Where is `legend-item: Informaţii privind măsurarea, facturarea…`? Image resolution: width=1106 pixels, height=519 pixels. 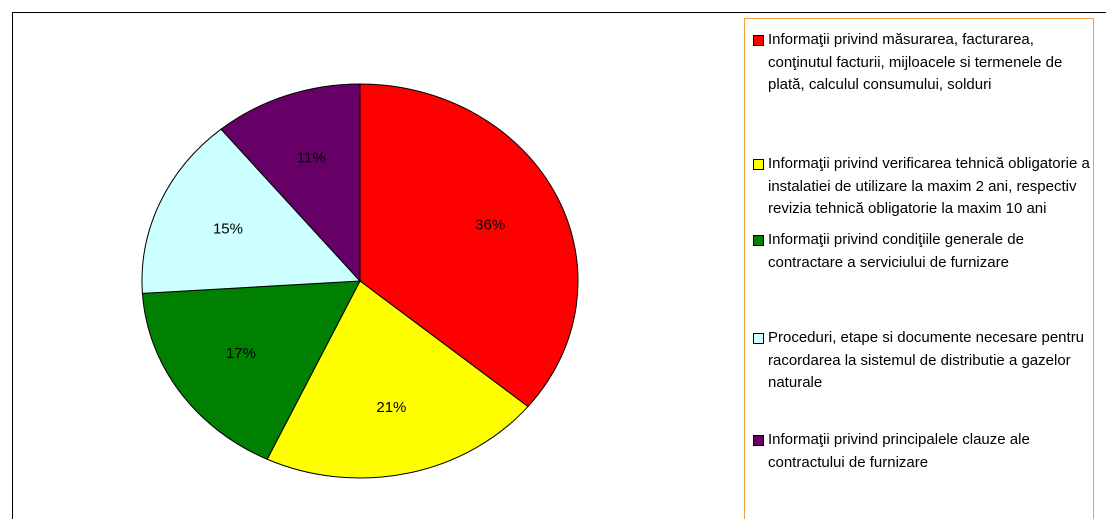
legend-item: Informaţii privind măsurarea, facturarea… is located at coordinates (922, 63).